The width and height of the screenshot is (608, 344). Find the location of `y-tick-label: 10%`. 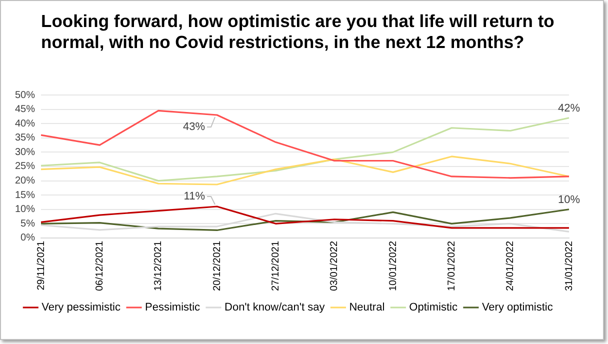

y-tick-label: 10% is located at coordinates (25, 210).